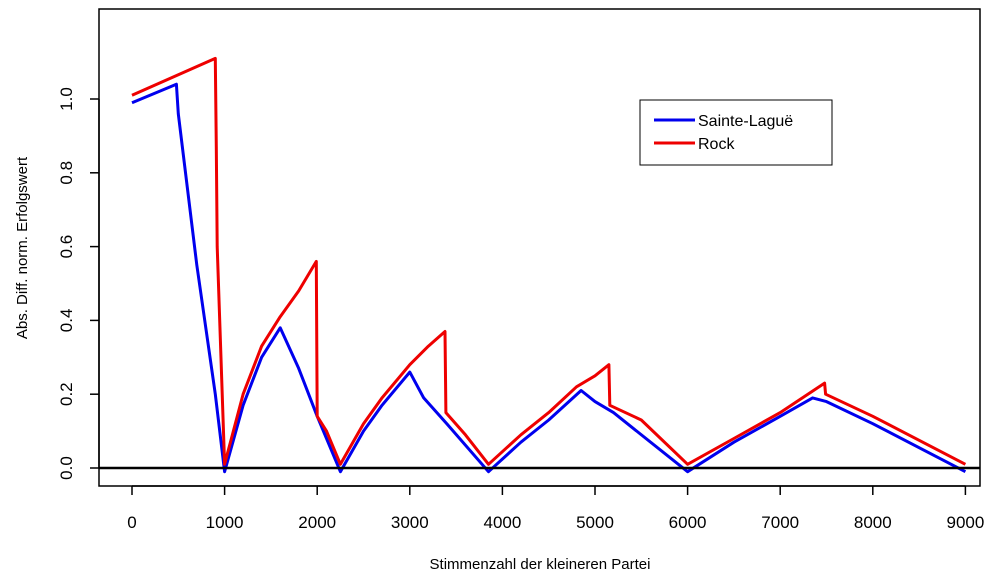 The image size is (985, 577). Describe the element at coordinates (66, 321) in the screenshot. I see `y-tick-label: 0.4` at that location.